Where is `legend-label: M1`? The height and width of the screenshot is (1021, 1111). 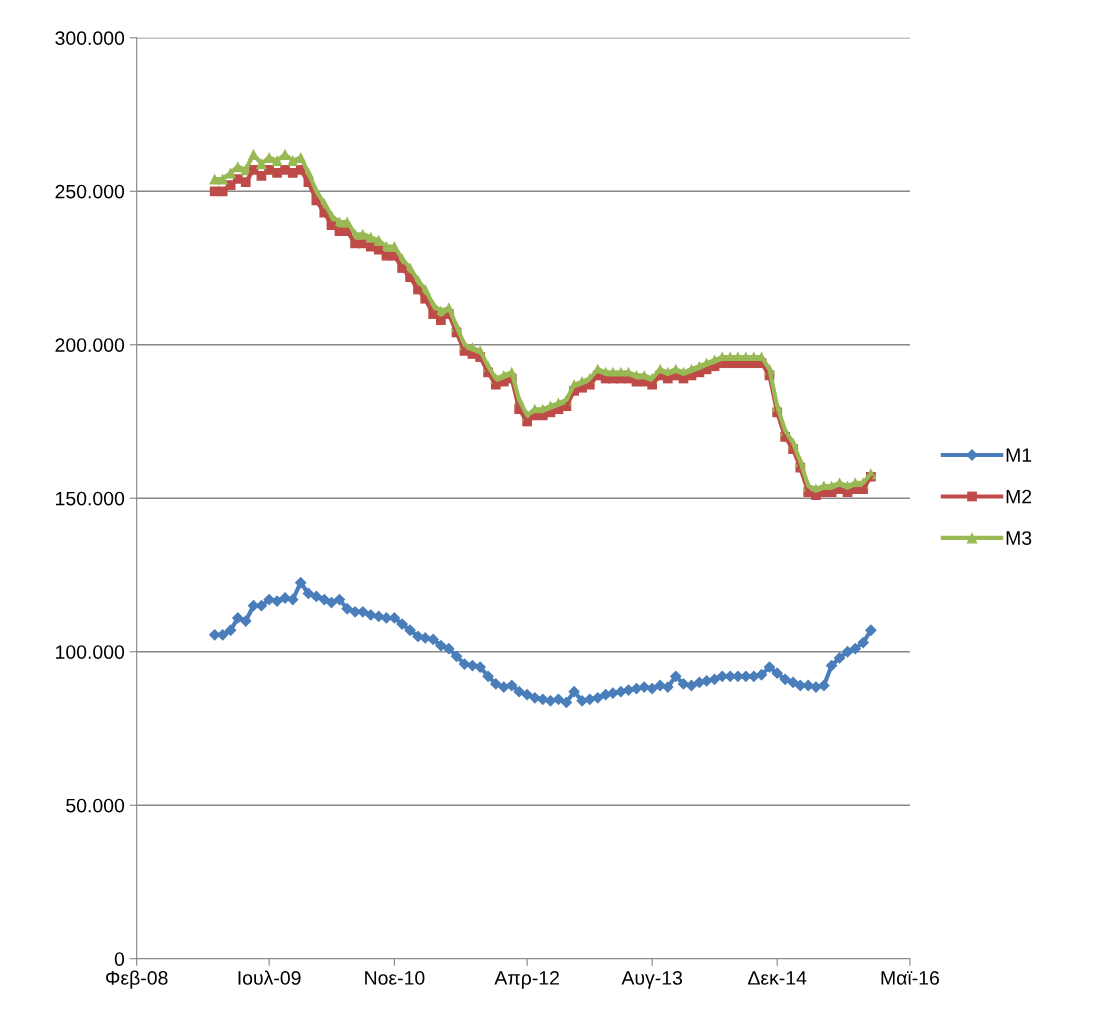
legend-label: M1 is located at coordinates (1019, 455).